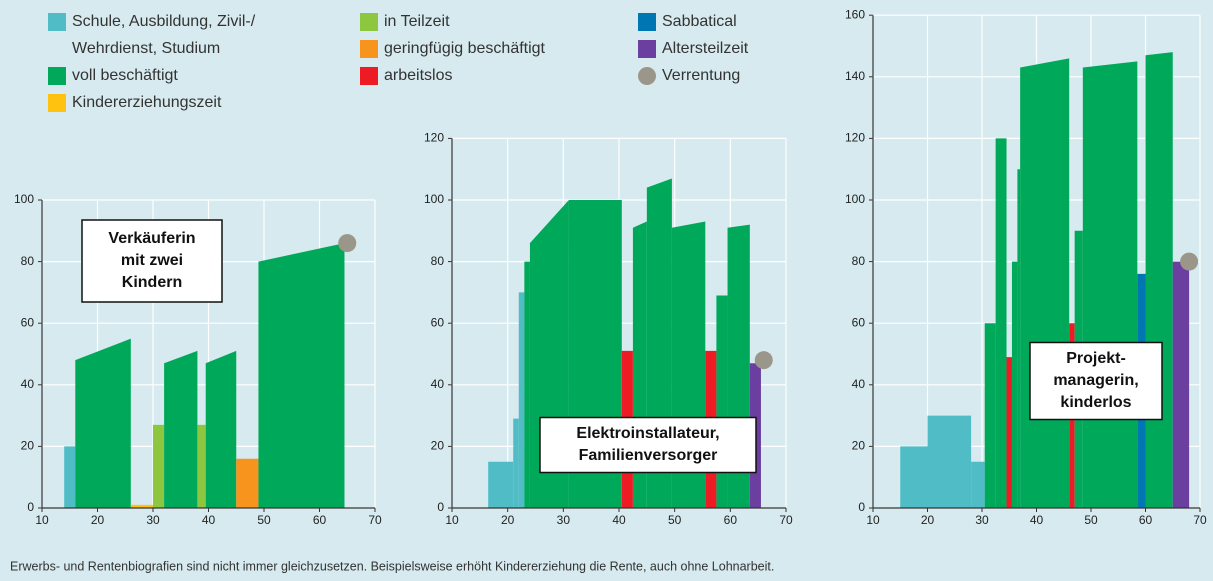 The image size is (1213, 581). I want to click on legend-label: Wehrdienst, Studium, so click(146, 48).